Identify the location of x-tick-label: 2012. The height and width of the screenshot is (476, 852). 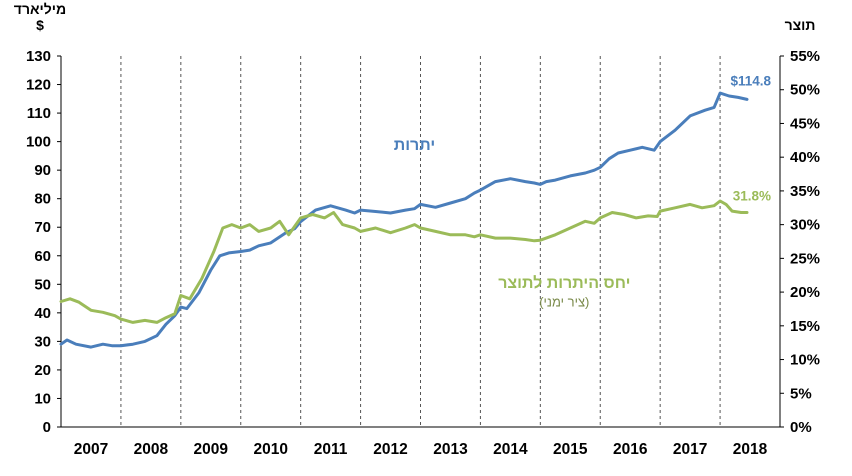
(390, 449).